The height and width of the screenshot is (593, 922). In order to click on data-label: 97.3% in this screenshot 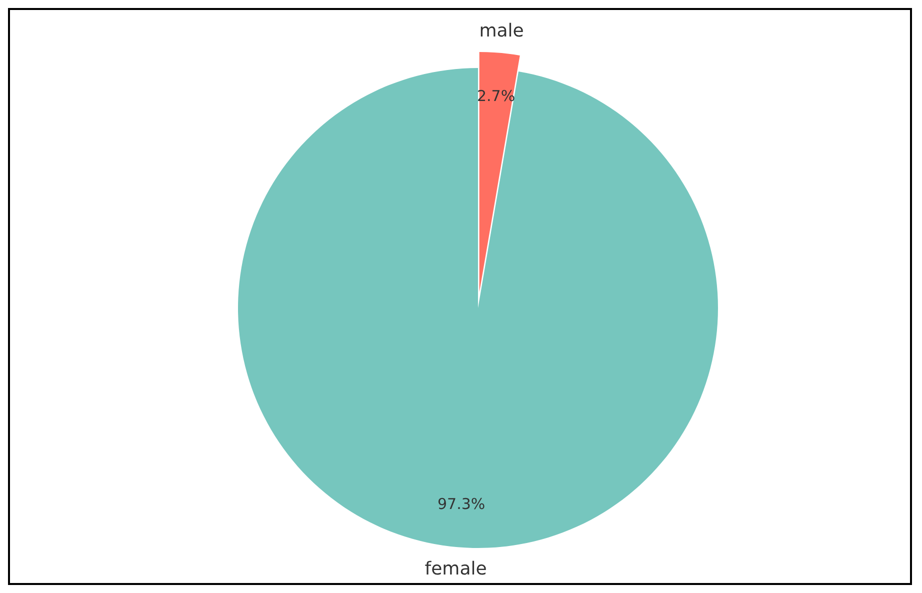, I will do `click(462, 504)`.